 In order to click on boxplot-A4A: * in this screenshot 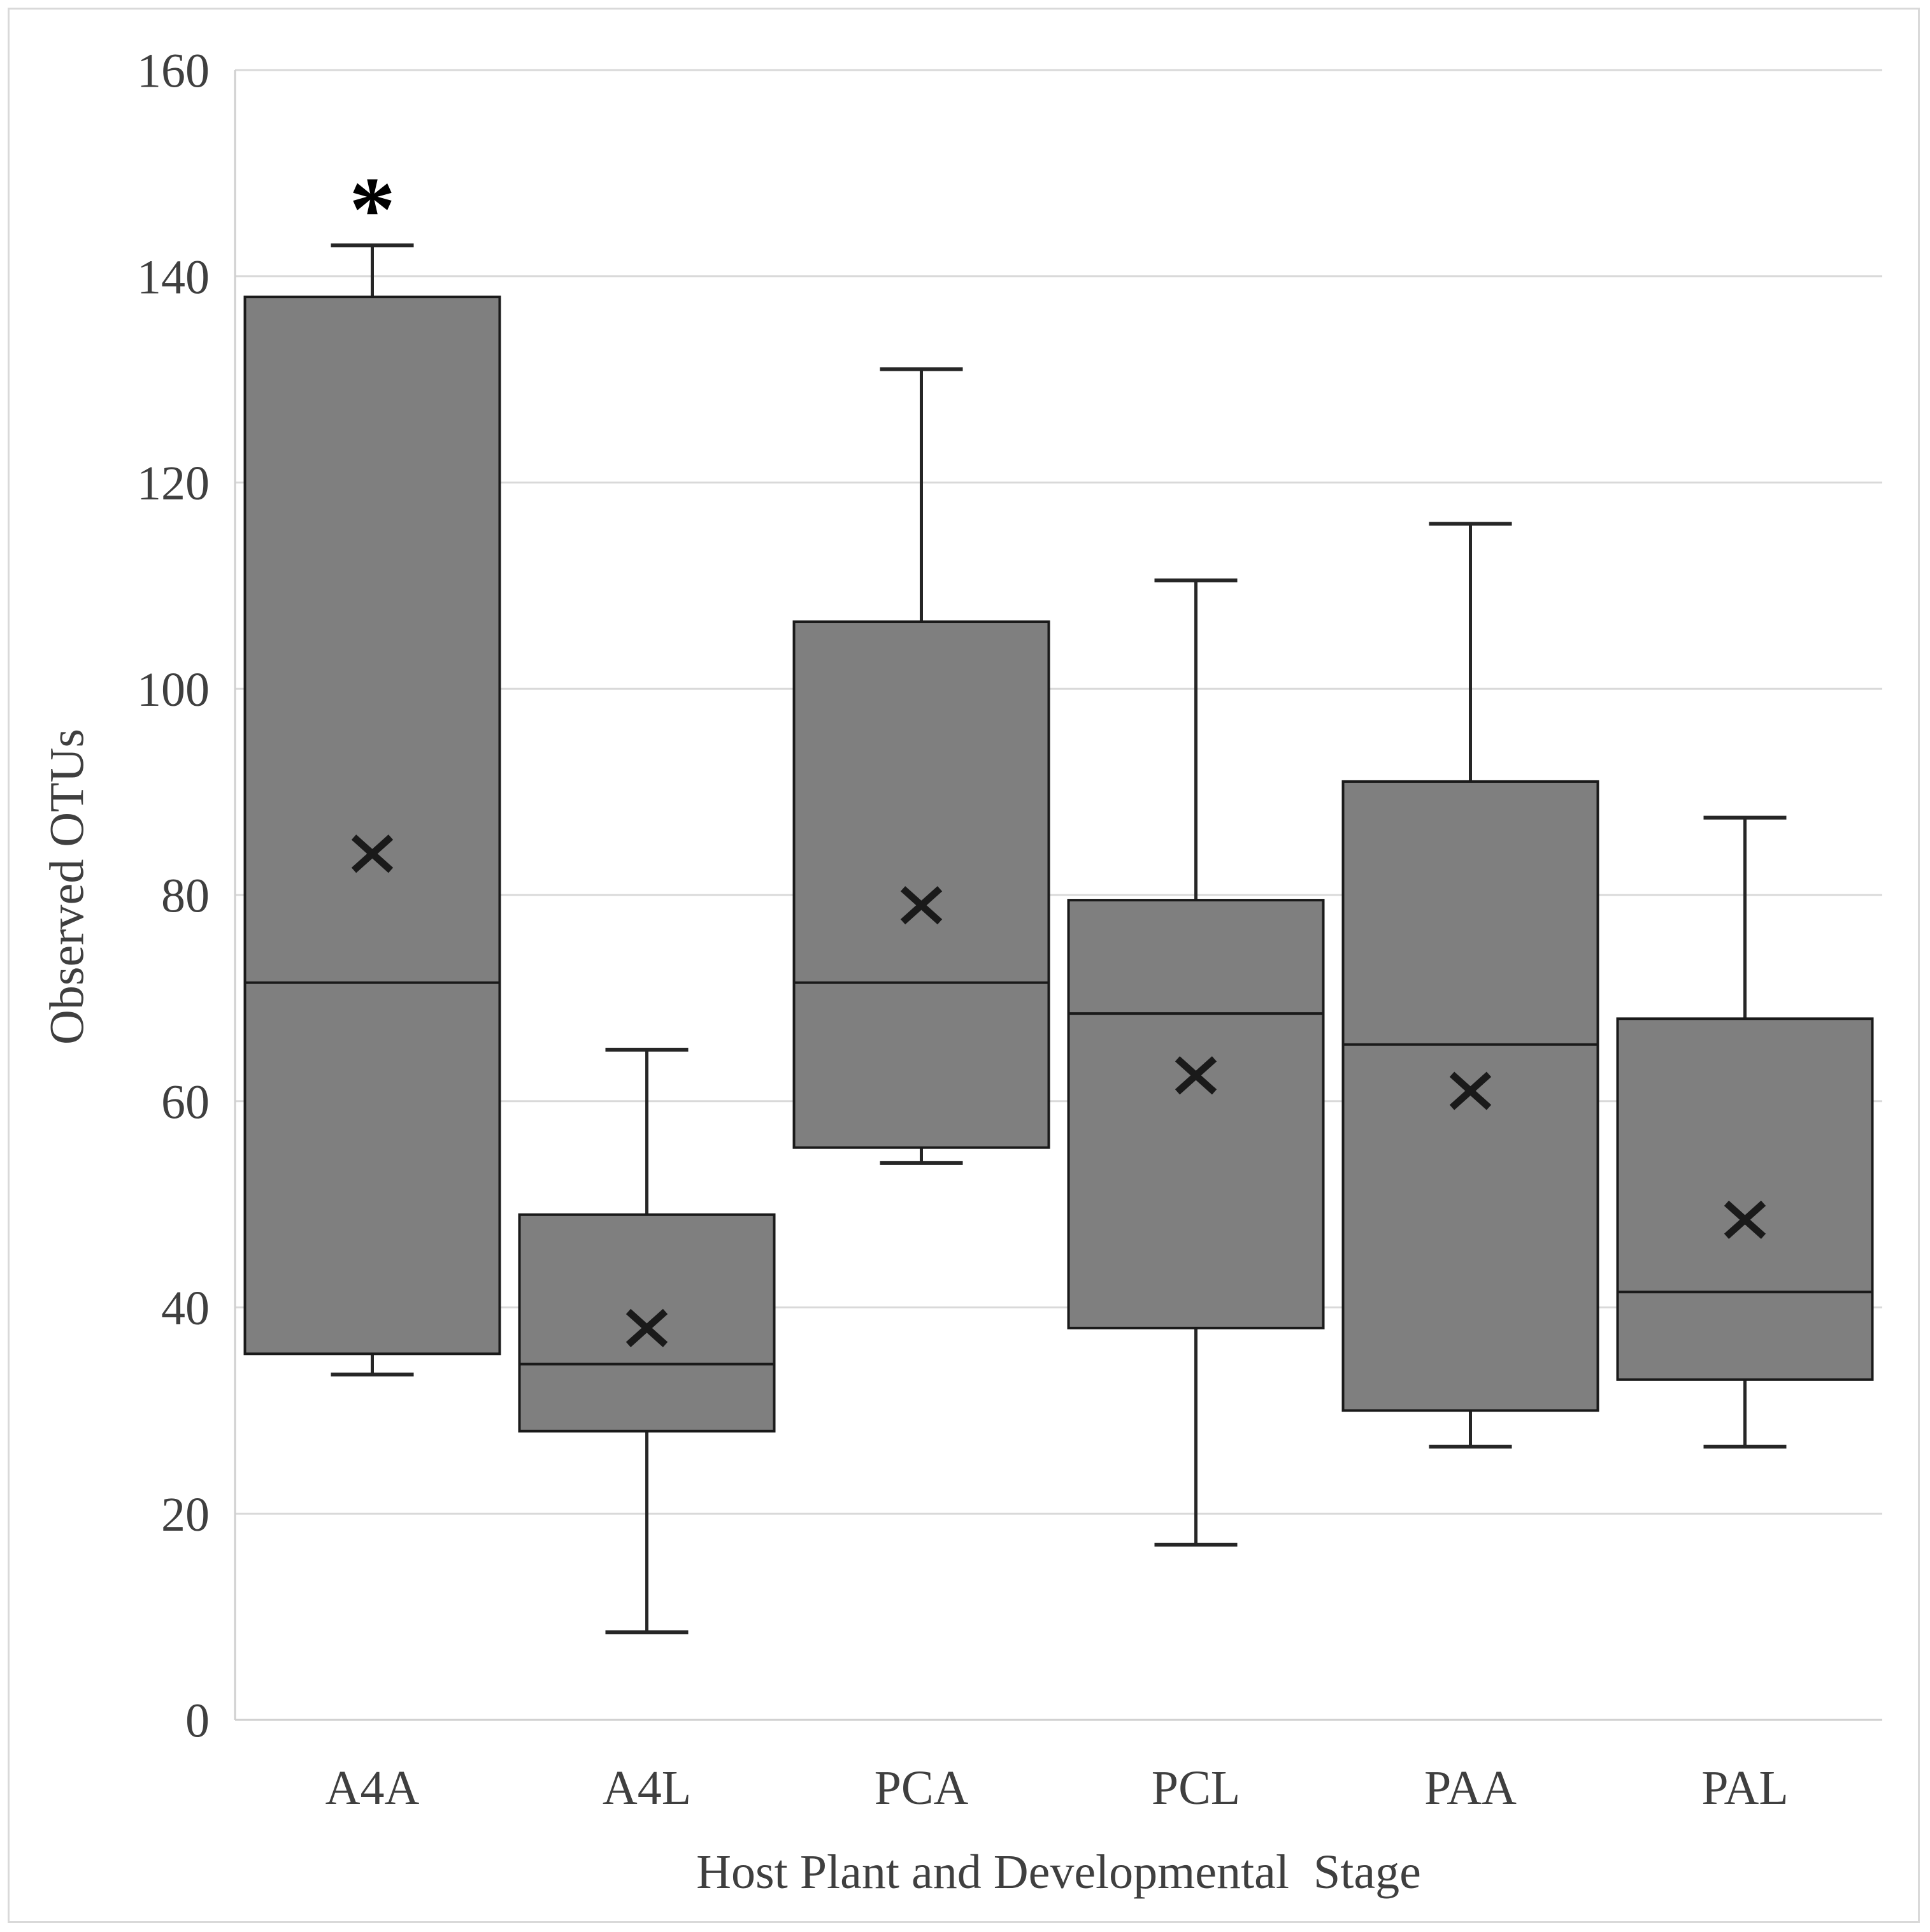, I will do `click(372, 768)`.